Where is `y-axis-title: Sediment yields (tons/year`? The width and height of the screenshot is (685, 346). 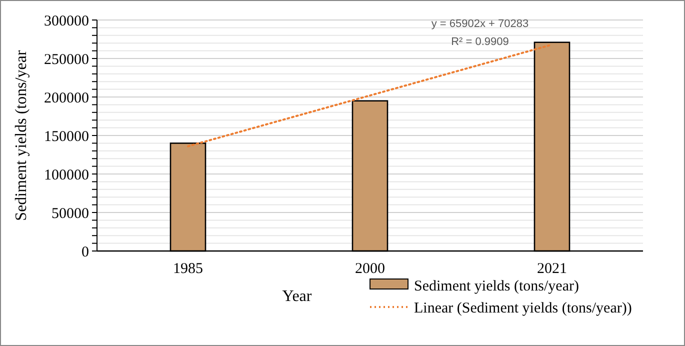
y-axis-title: Sediment yields (tons/year is located at coordinates (21, 135).